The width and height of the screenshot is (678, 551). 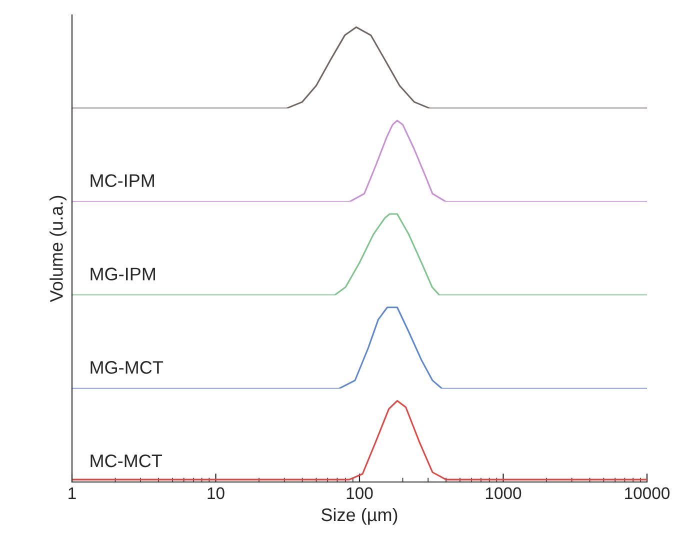 I want to click on y-axis-title: Volume (u.a.), so click(x=58, y=249).